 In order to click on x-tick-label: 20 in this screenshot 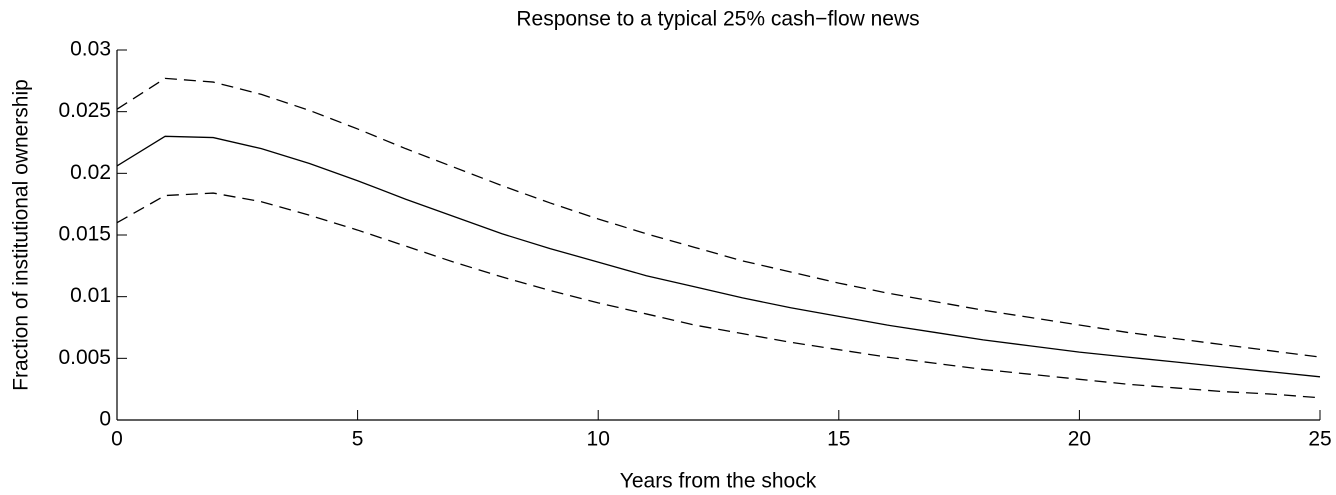, I will do `click(1079, 439)`.